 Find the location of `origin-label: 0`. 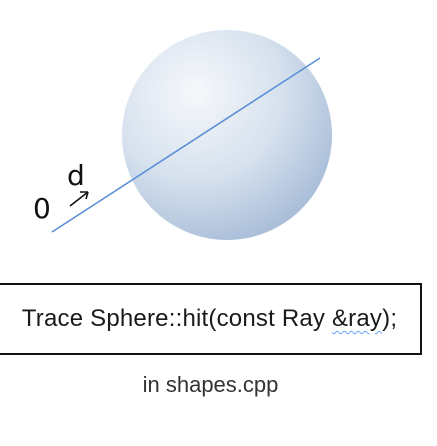

origin-label: 0 is located at coordinates (42, 208).